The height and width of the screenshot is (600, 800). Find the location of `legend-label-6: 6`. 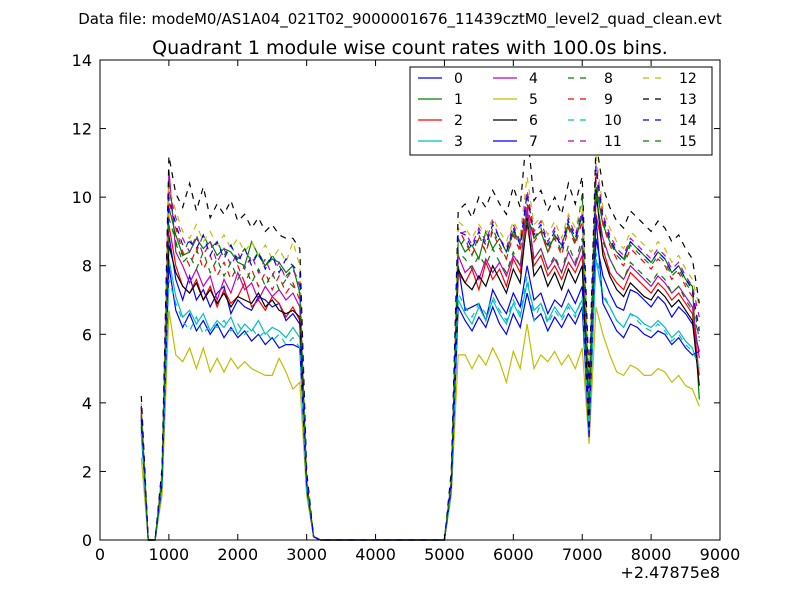

legend-label-6: 6 is located at coordinates (533, 121).